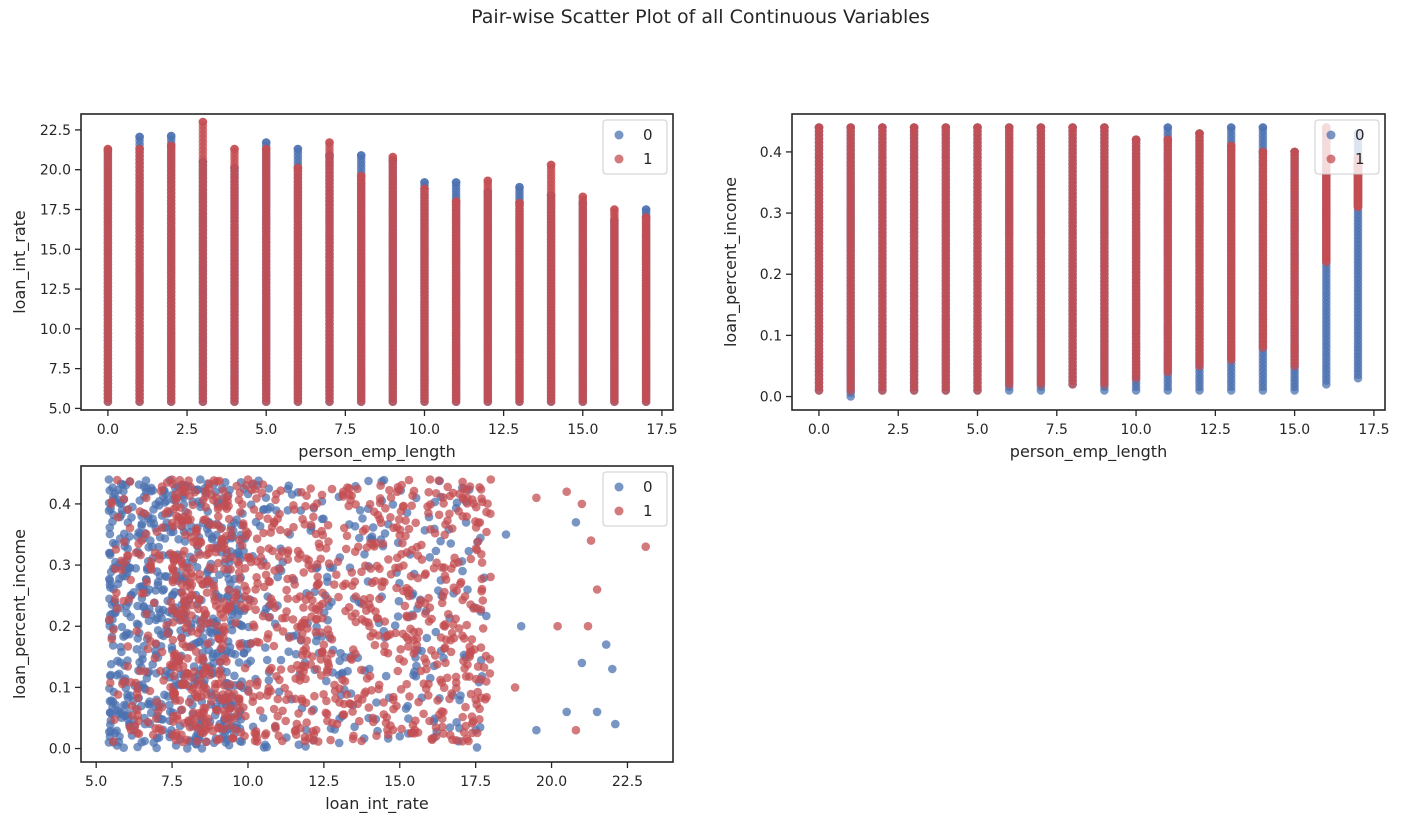 Image resolution: width=1401 pixels, height=824 pixels. What do you see at coordinates (55, 210) in the screenshot?
I see `y-tick-label: 17.5` at bounding box center [55, 210].